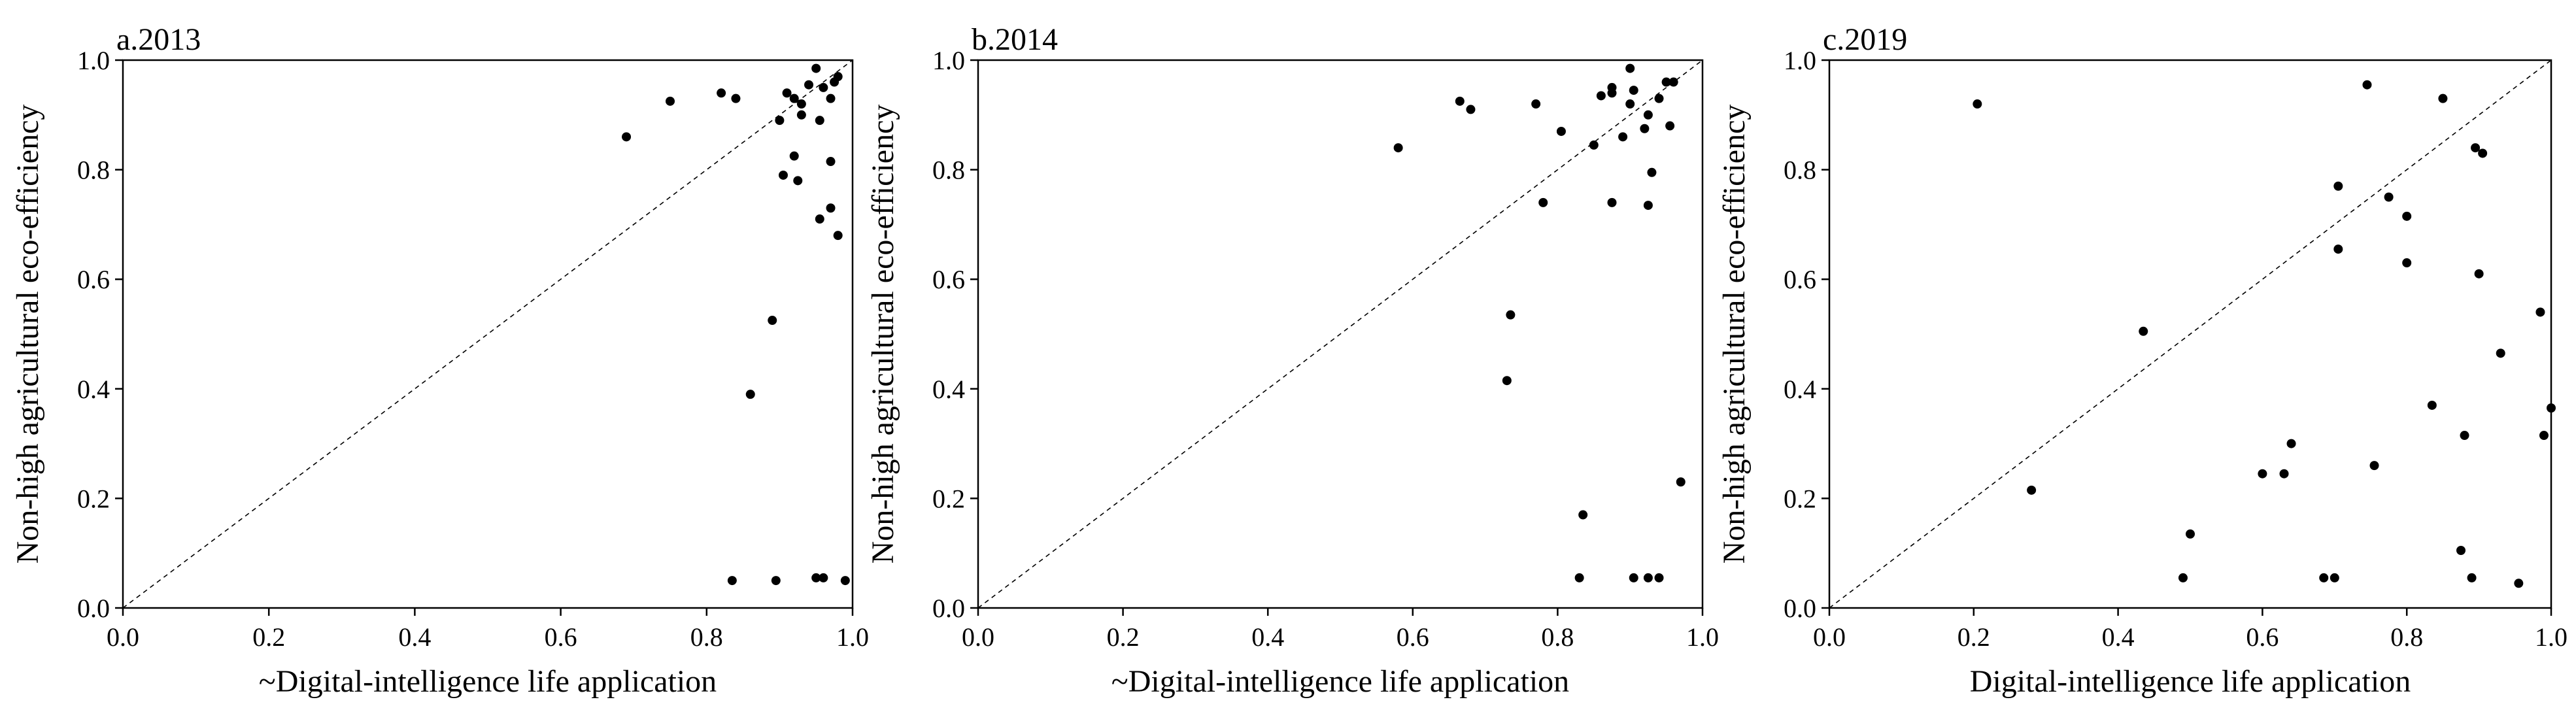 Image resolution: width=2576 pixels, height=723 pixels. What do you see at coordinates (1829, 637) in the screenshot?
I see `x-tick-label: 0.0` at bounding box center [1829, 637].